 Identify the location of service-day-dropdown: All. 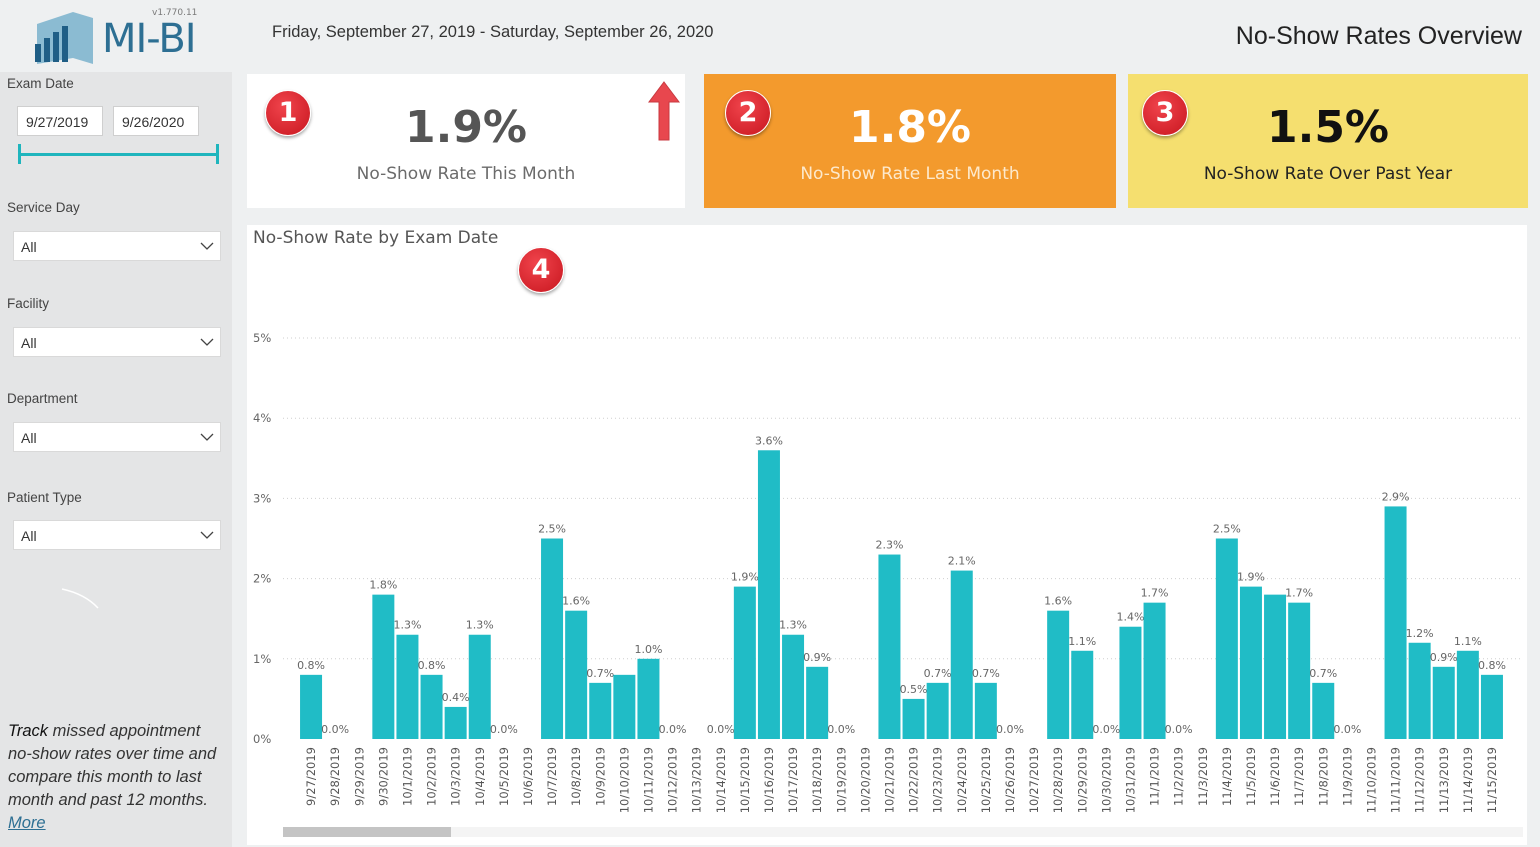
(117, 246).